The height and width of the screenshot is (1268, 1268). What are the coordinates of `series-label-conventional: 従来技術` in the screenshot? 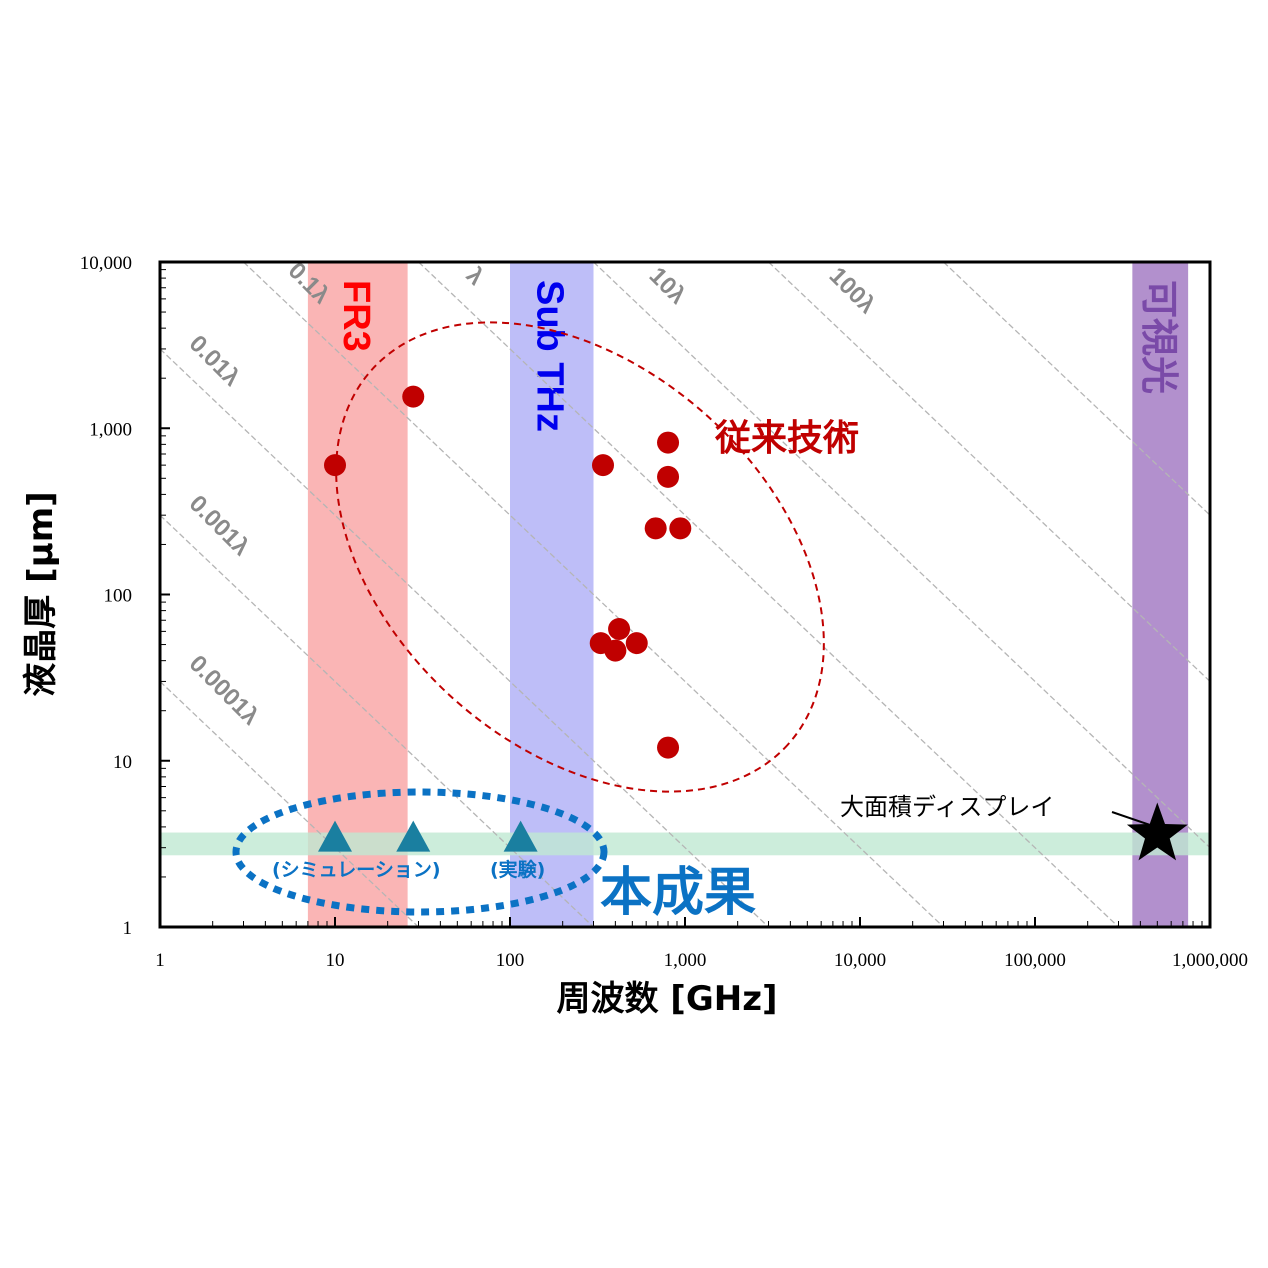 It's located at (786, 438).